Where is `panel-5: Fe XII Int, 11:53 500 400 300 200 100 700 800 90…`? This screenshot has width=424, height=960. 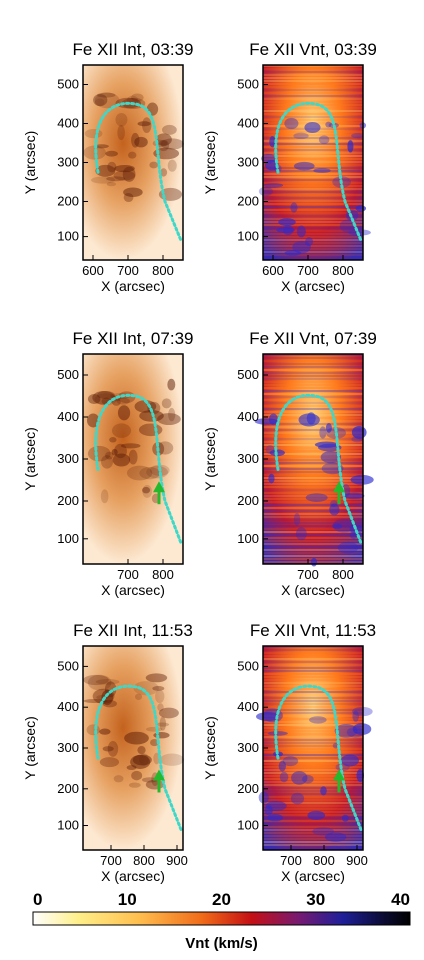 panel-5: Fe XII Int, 11:53 500 400 300 200 100 700 800 90… is located at coordinates (107, 752).